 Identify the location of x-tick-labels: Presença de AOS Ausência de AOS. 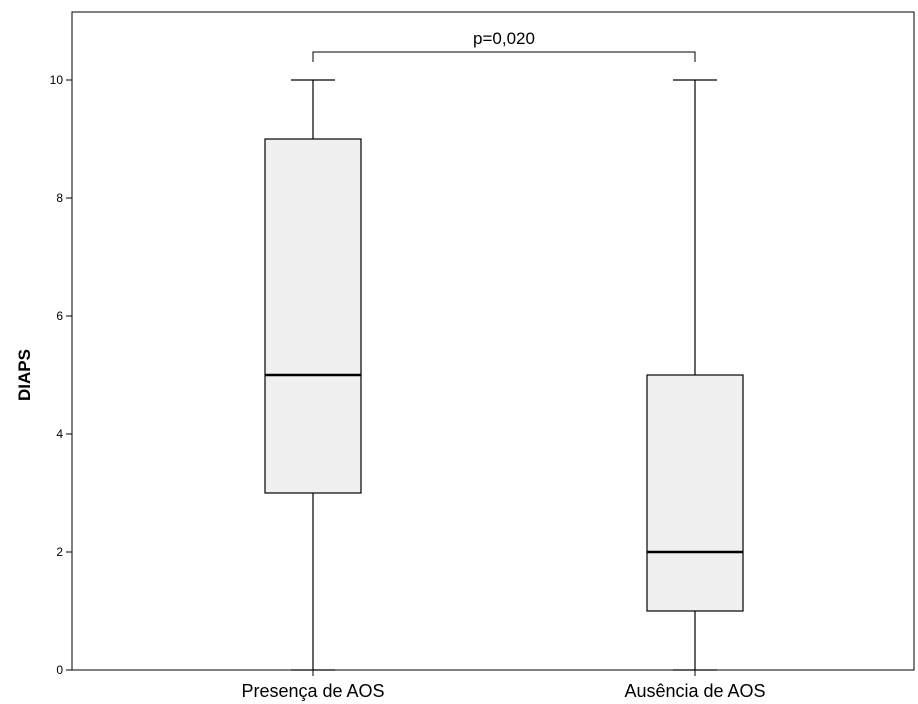
(503, 691).